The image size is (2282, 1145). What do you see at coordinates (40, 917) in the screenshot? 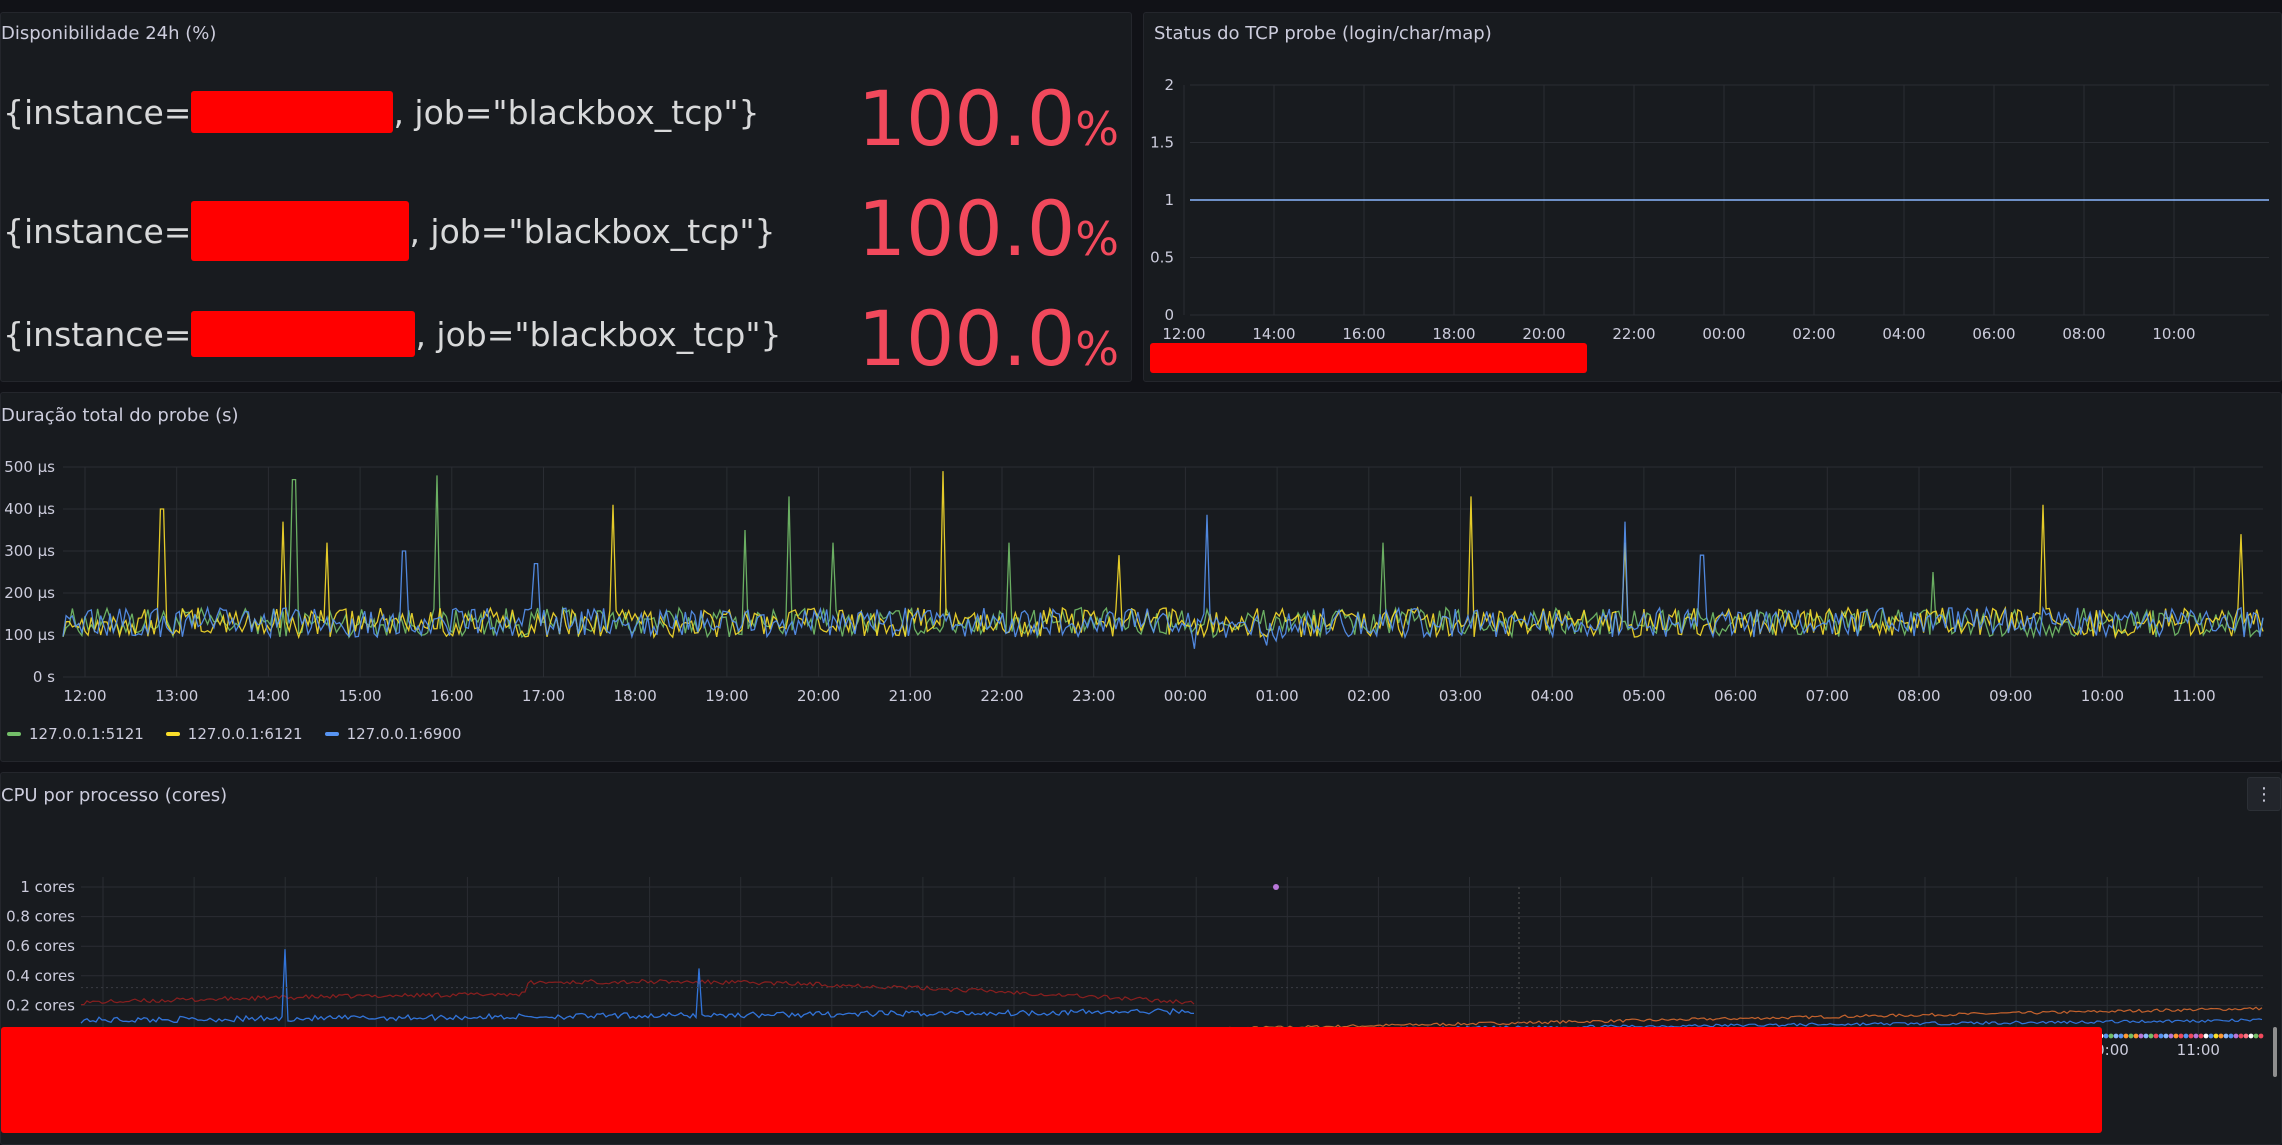
I see `y-tick-label: 0.8 cores` at bounding box center [40, 917].